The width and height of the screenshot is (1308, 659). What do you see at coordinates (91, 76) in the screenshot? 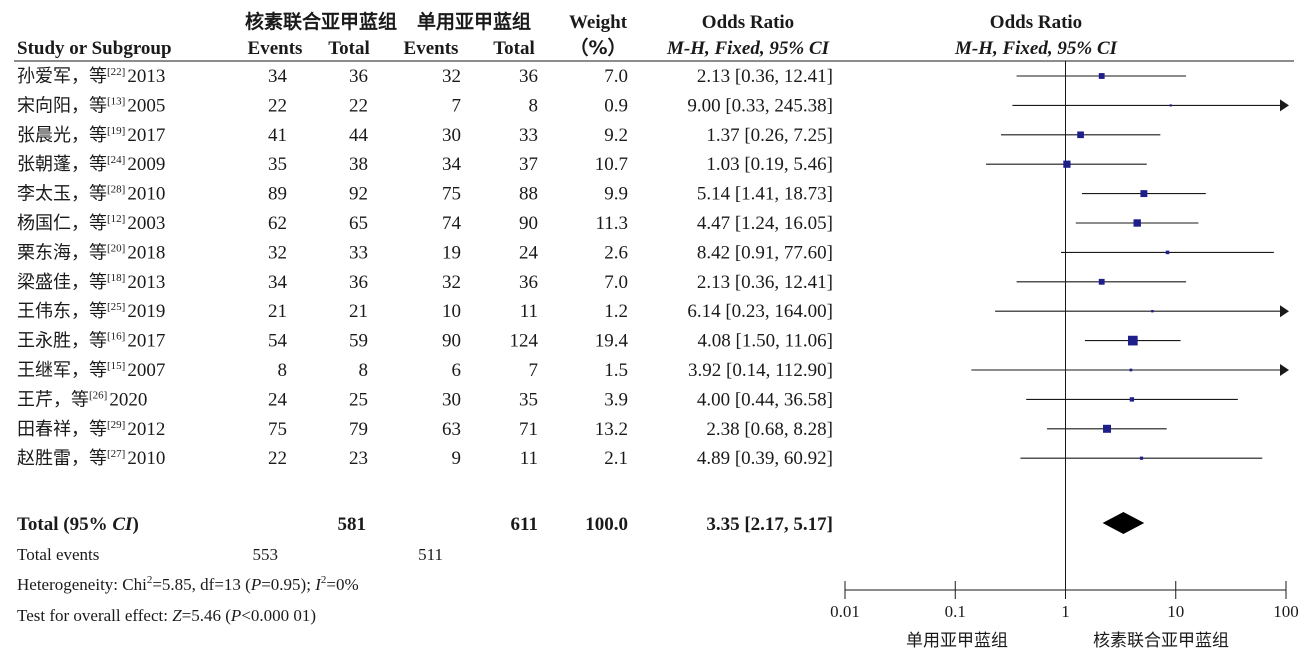
I see `study-label: 孙爱军，等[22] 2013` at bounding box center [91, 76].